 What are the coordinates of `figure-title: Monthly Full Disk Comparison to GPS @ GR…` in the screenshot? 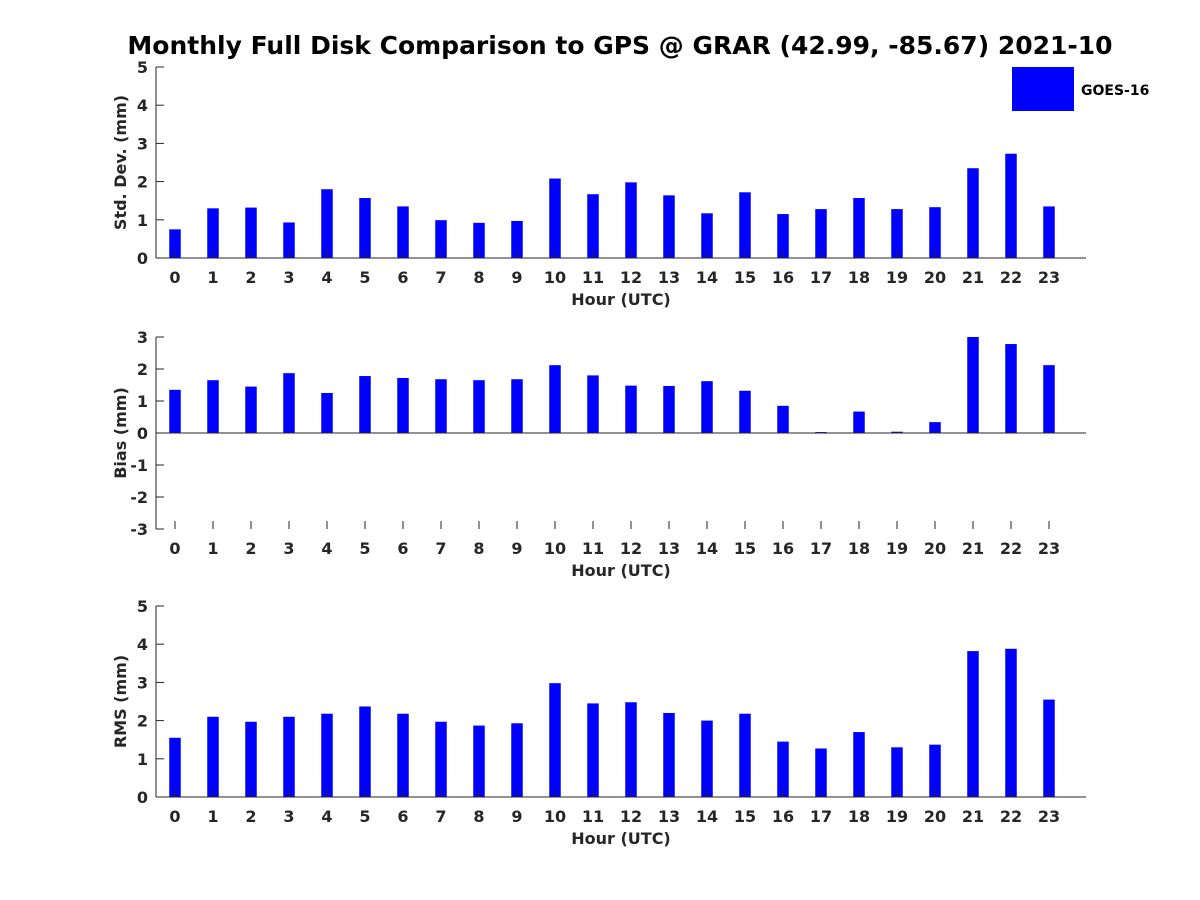 It's located at (619, 45).